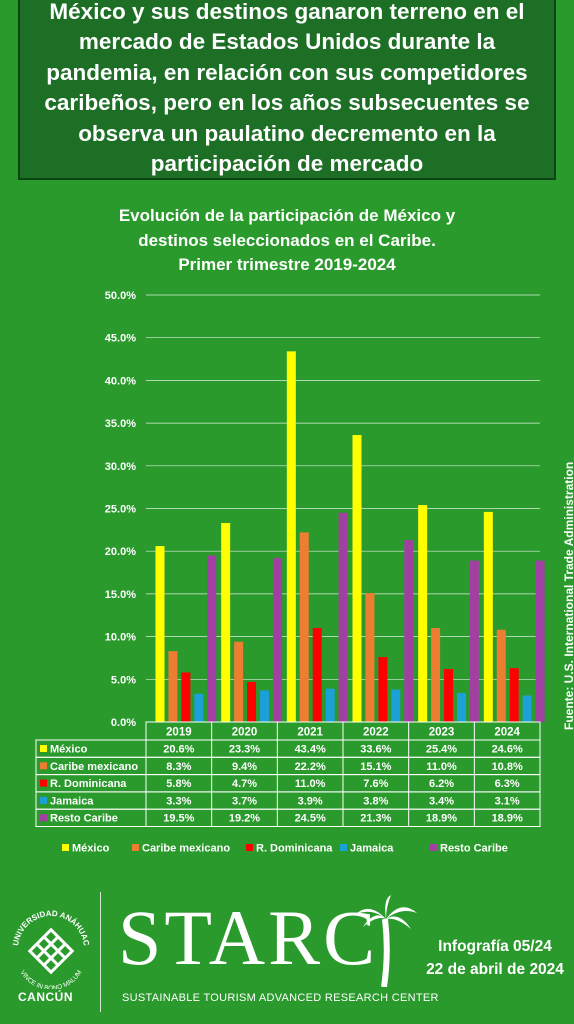 The width and height of the screenshot is (574, 1024). What do you see at coordinates (488, 616) in the screenshot?
I see `bar-m-xico-2024` at bounding box center [488, 616].